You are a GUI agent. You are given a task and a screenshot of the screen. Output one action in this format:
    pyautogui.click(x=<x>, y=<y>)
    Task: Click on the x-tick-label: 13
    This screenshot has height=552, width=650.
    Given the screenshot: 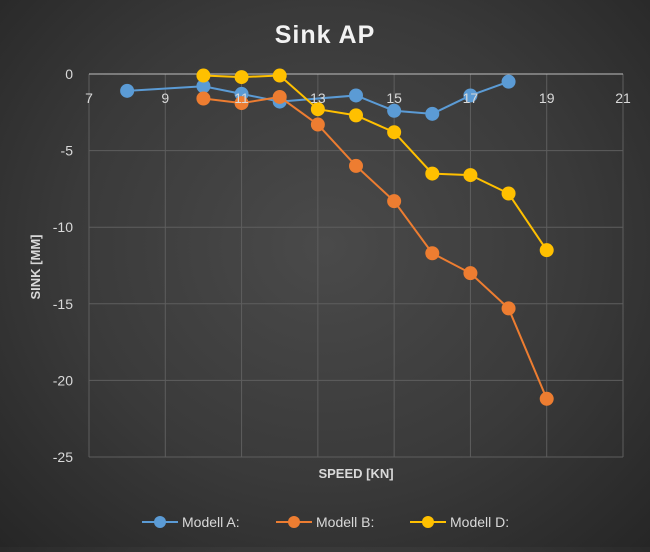 What is the action you would take?
    pyautogui.click(x=318, y=98)
    